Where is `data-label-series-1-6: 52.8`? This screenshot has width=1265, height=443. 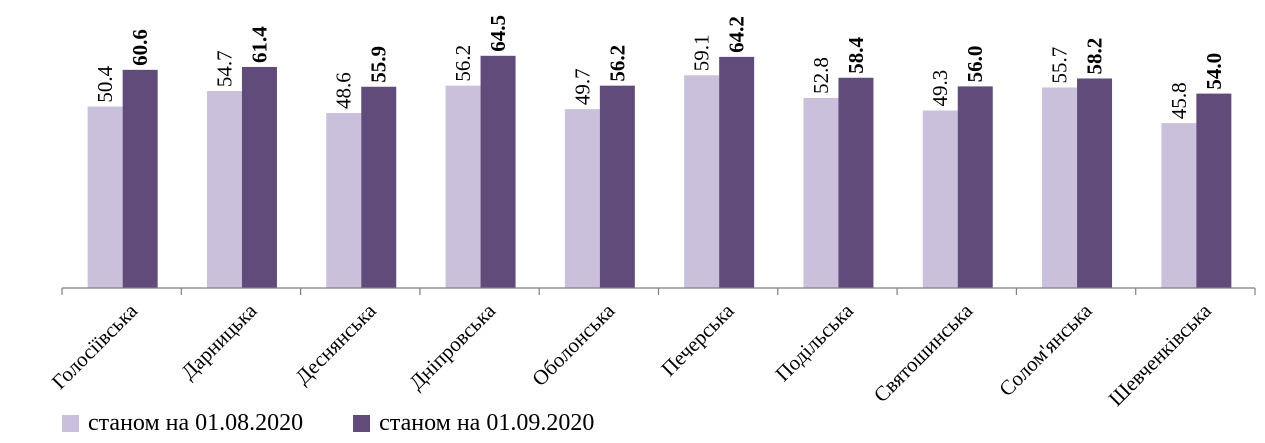
data-label-series-1-6: 52.8 is located at coordinates (821, 75).